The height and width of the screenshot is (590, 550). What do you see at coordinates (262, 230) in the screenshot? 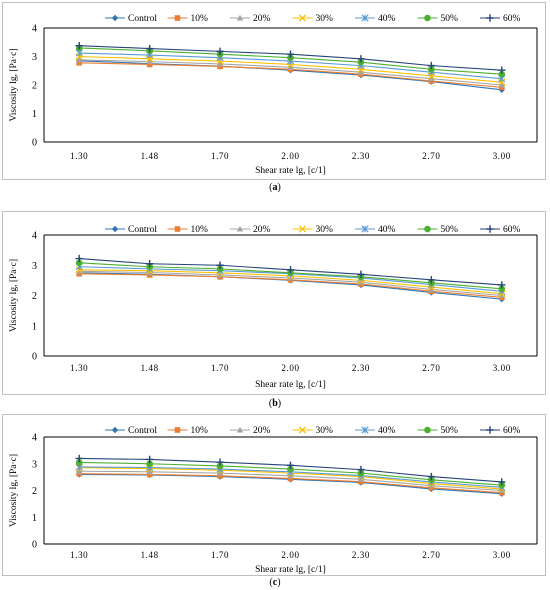
I see `legend-label: 20%` at bounding box center [262, 230].